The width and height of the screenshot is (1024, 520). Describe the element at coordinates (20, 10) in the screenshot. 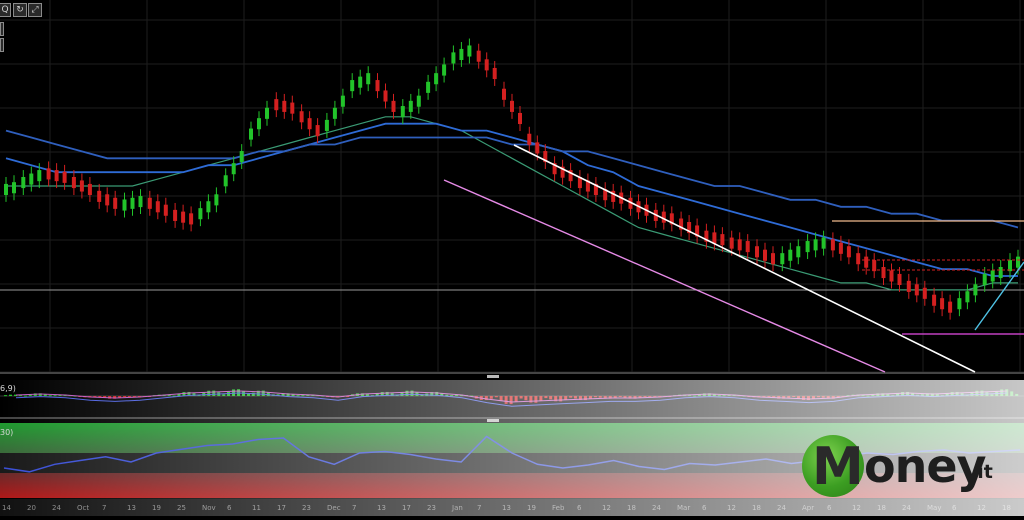

I see `refresh-icon: ↻` at that location.